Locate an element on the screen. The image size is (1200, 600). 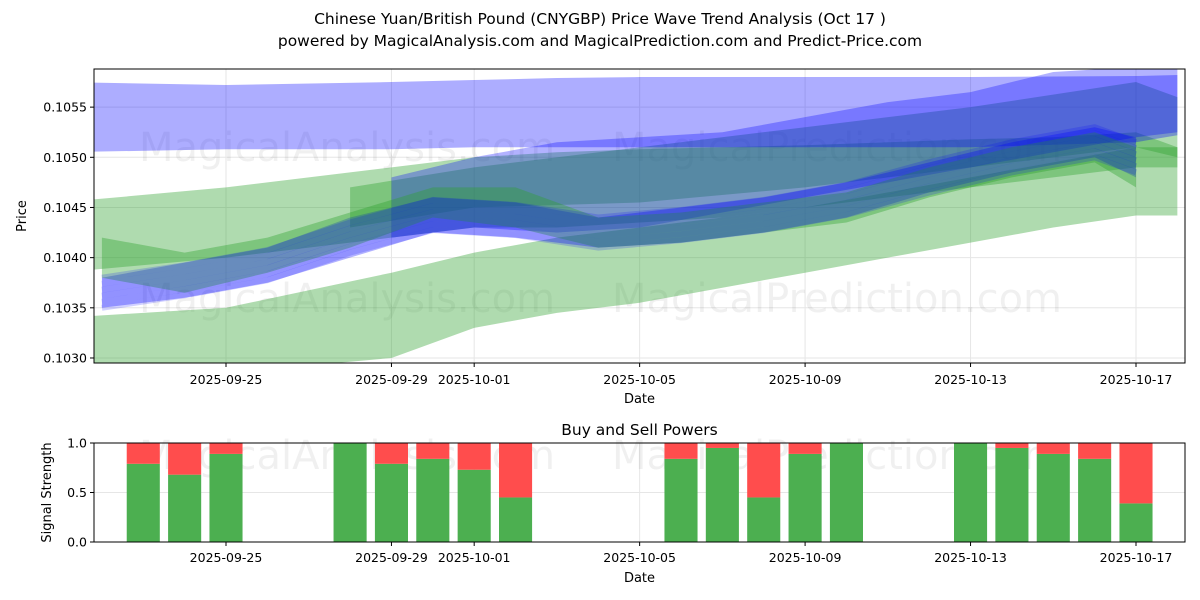
top-x-tick-label: 2025-10-05 is located at coordinates (639, 379).